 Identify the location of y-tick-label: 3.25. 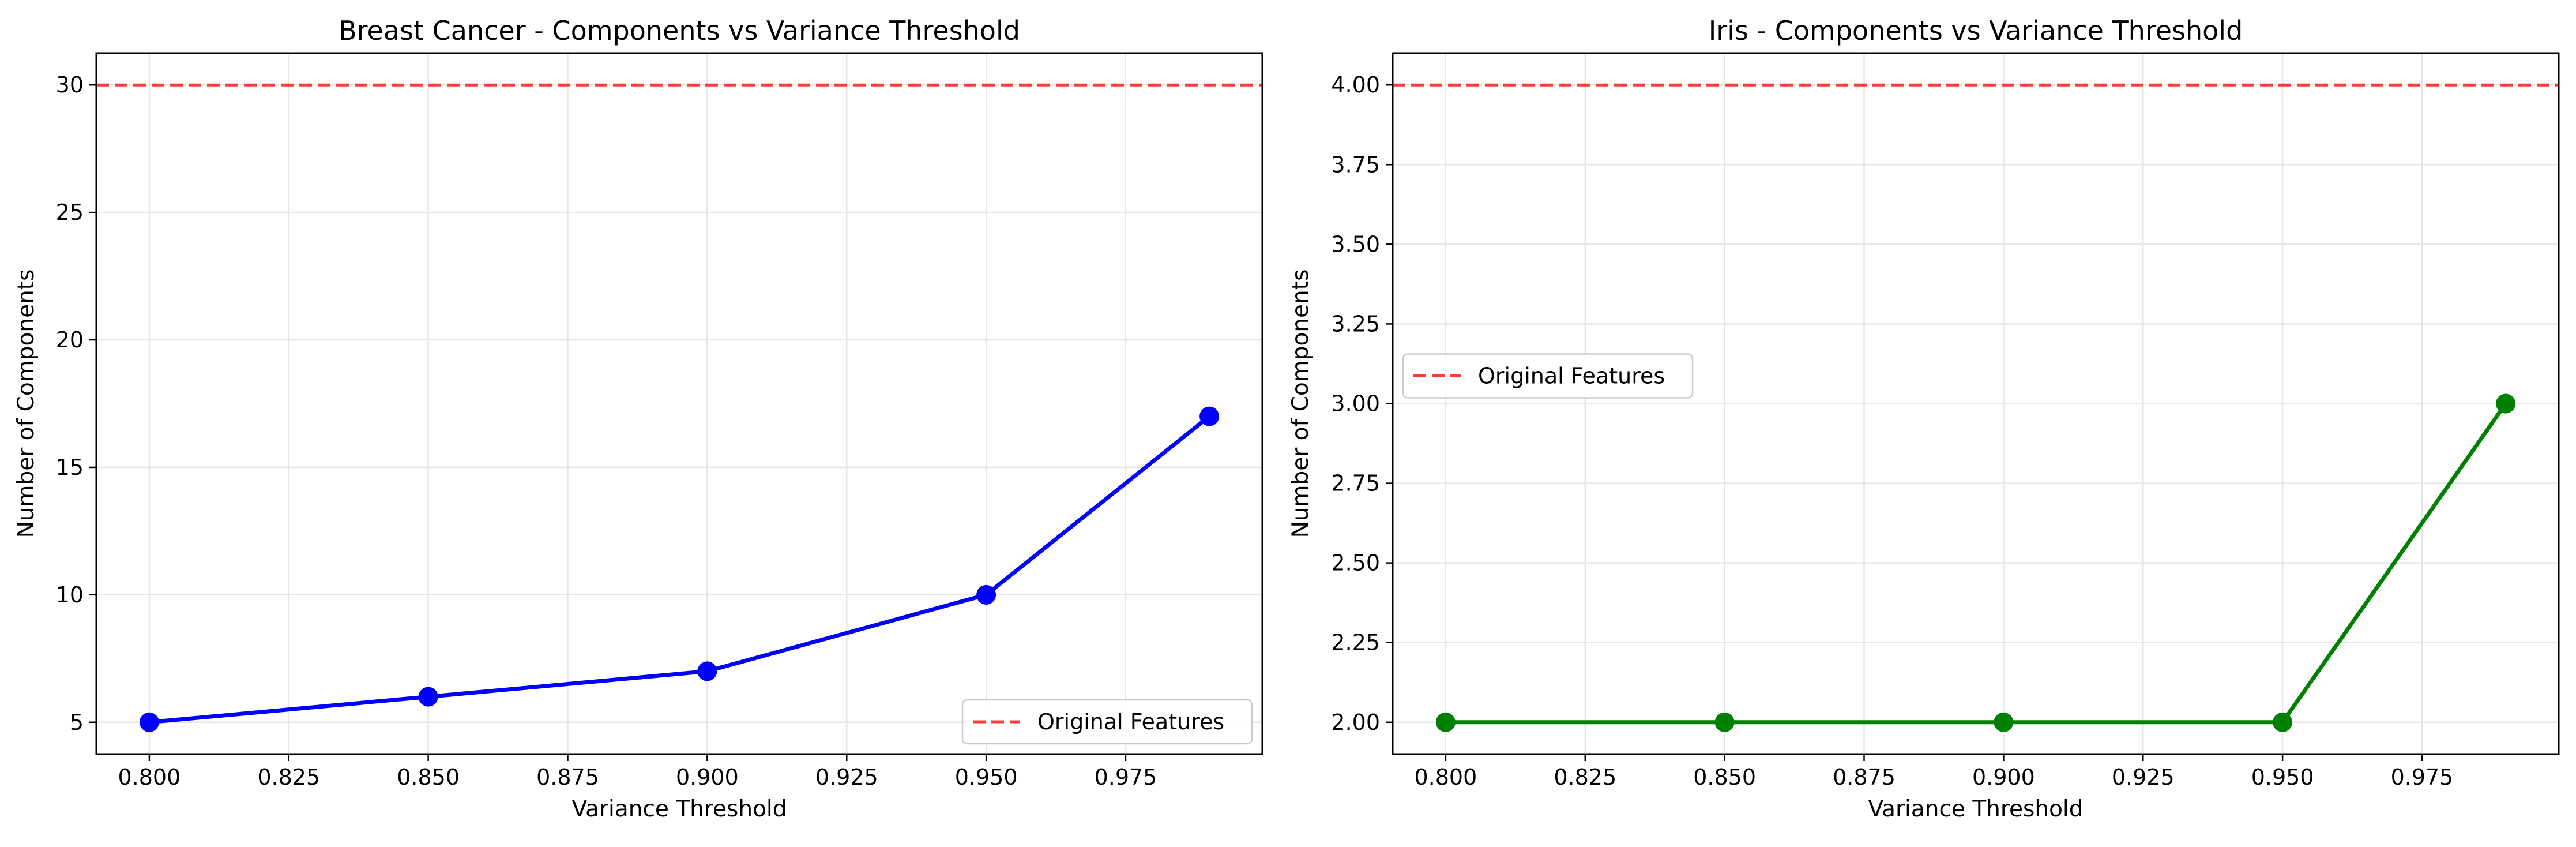
(1355, 324).